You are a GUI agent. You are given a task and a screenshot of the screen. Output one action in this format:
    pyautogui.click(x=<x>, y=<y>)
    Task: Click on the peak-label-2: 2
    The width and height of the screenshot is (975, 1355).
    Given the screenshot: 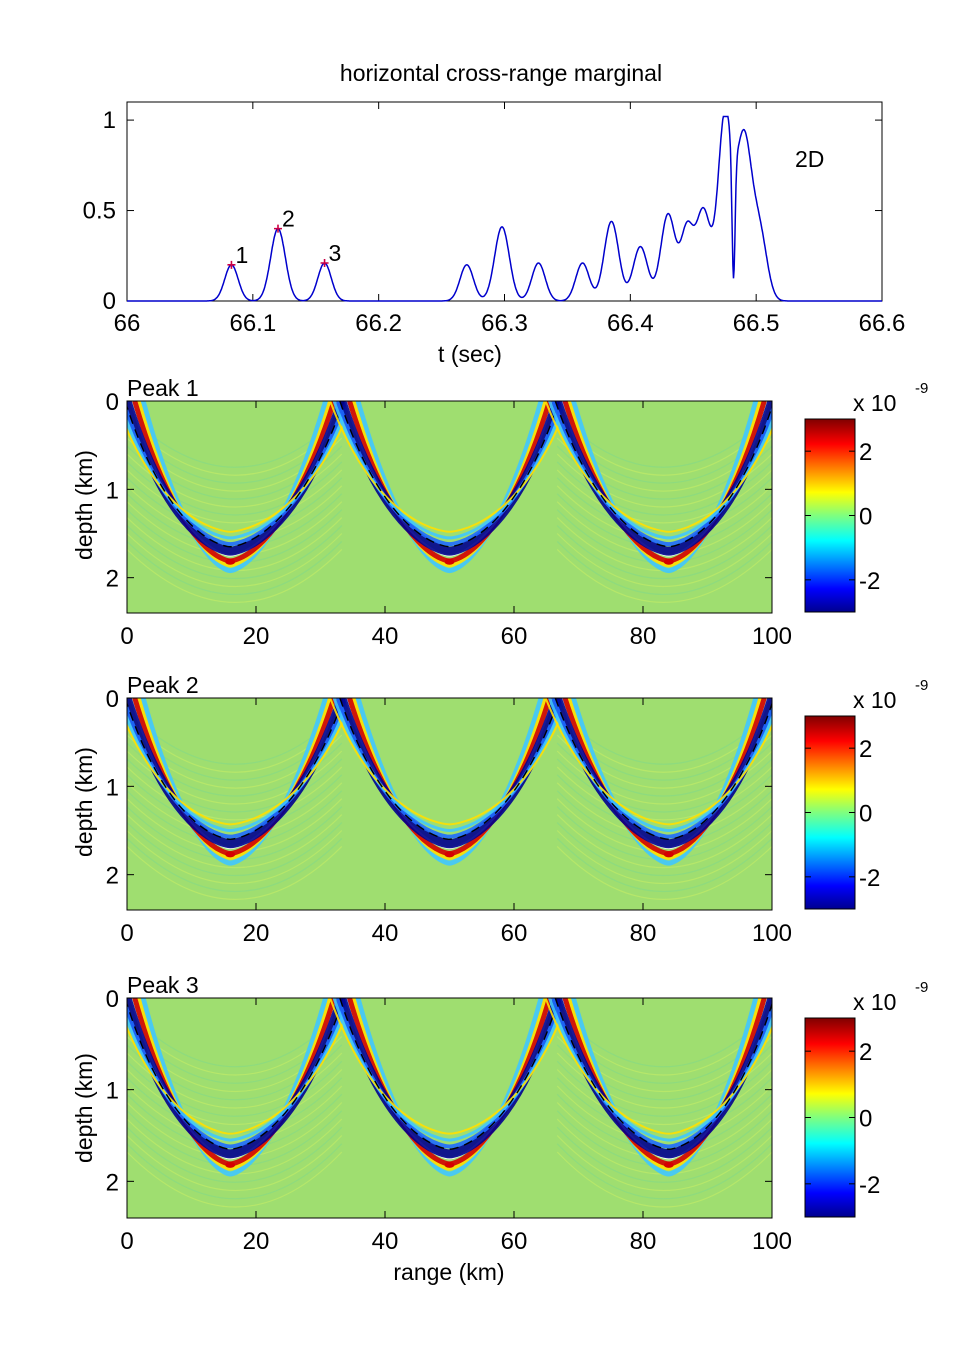 What is the action you would take?
    pyautogui.click(x=288, y=219)
    